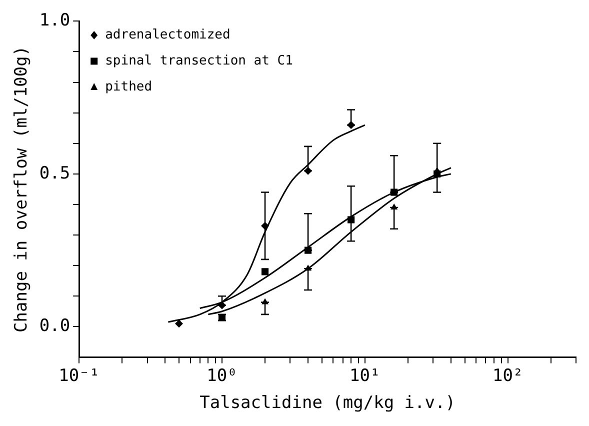  What do you see at coordinates (222, 376) in the screenshot?
I see `x-tick-label: 10⁰` at bounding box center [222, 376].